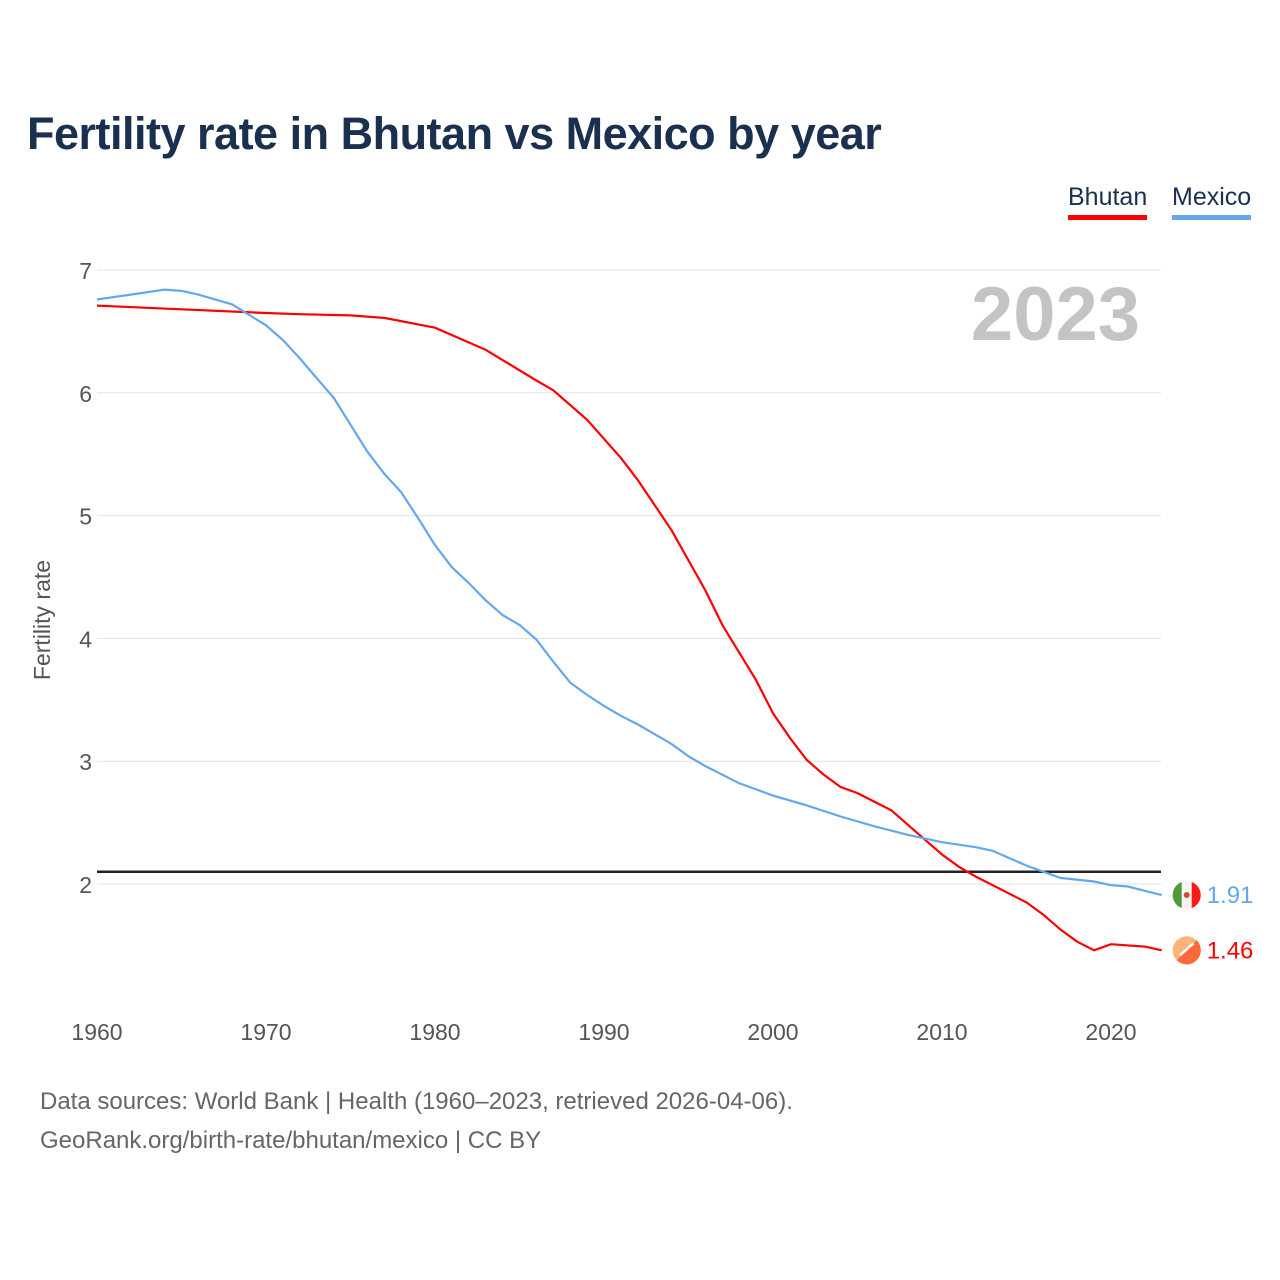 Image resolution: width=1280 pixels, height=1280 pixels. Describe the element at coordinates (96, 1032) in the screenshot. I see `x-tick-label: 1960` at that location.